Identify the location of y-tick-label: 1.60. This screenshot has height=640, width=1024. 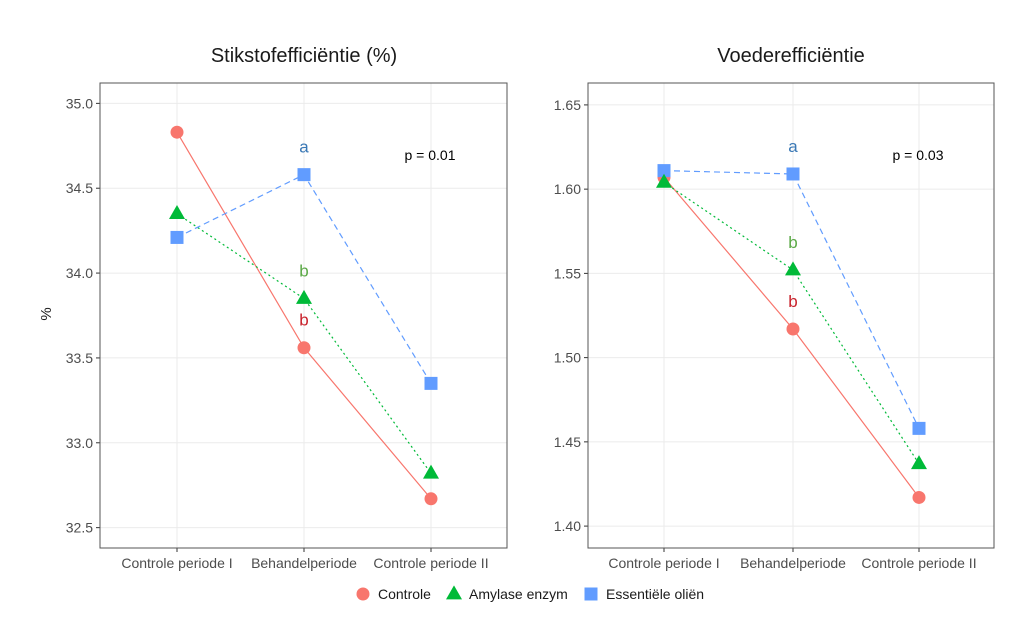
(567, 189).